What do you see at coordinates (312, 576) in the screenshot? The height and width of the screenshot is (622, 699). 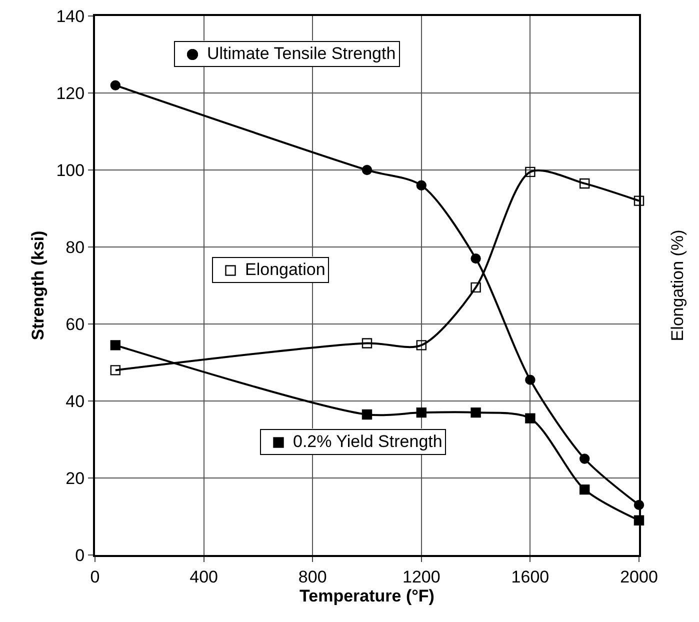 I see `x-tick-label: 800` at bounding box center [312, 576].